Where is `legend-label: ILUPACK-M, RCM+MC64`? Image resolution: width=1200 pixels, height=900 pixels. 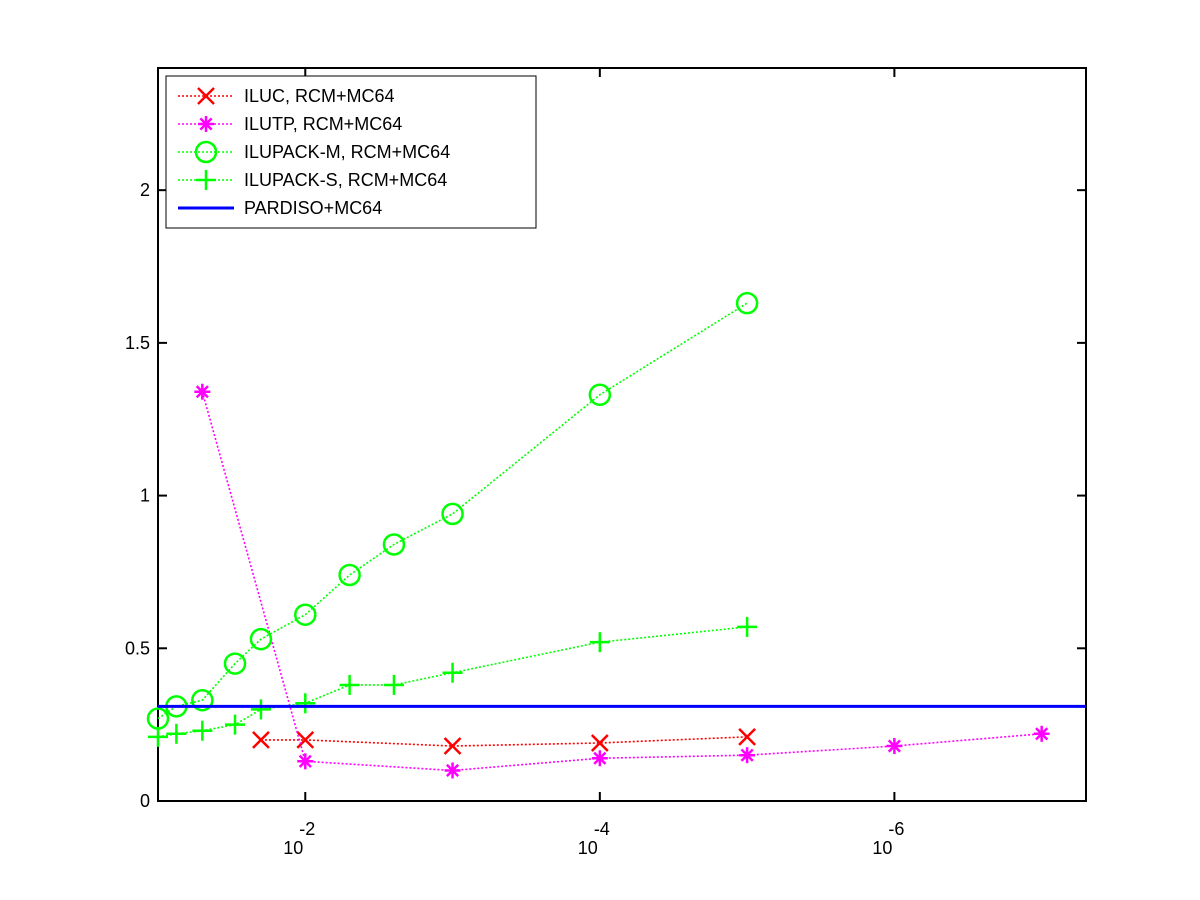 legend-label: ILUPACK-M, RCM+MC64 is located at coordinates (347, 152).